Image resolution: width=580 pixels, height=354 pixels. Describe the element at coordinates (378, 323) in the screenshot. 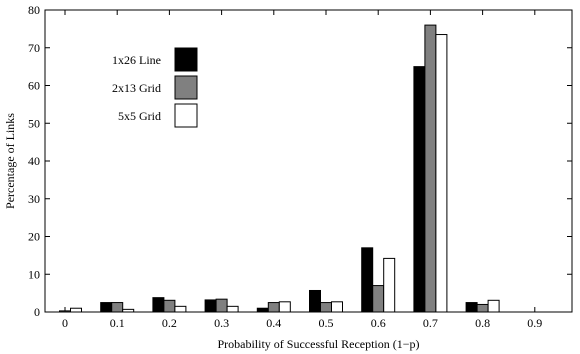

I see `x-tick-label: 0.6` at that location.